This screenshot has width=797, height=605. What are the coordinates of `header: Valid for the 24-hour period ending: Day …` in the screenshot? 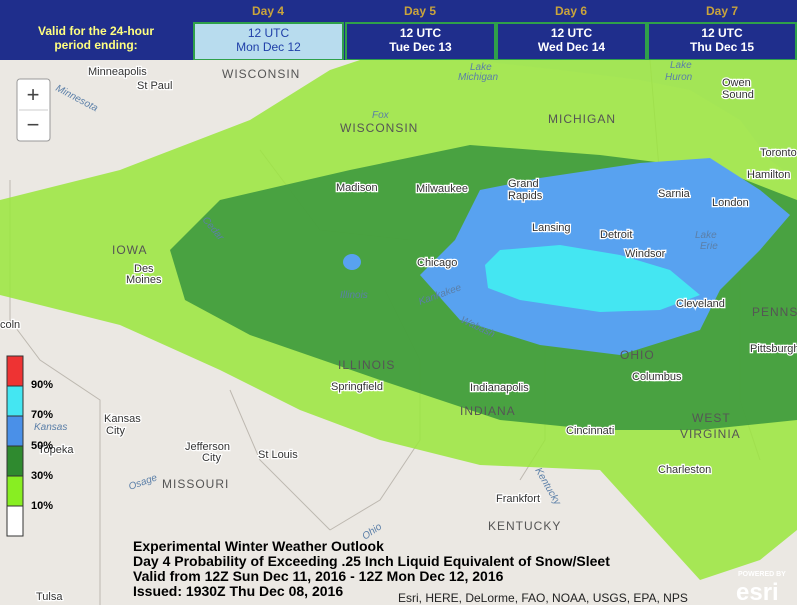 It's located at (398, 30).